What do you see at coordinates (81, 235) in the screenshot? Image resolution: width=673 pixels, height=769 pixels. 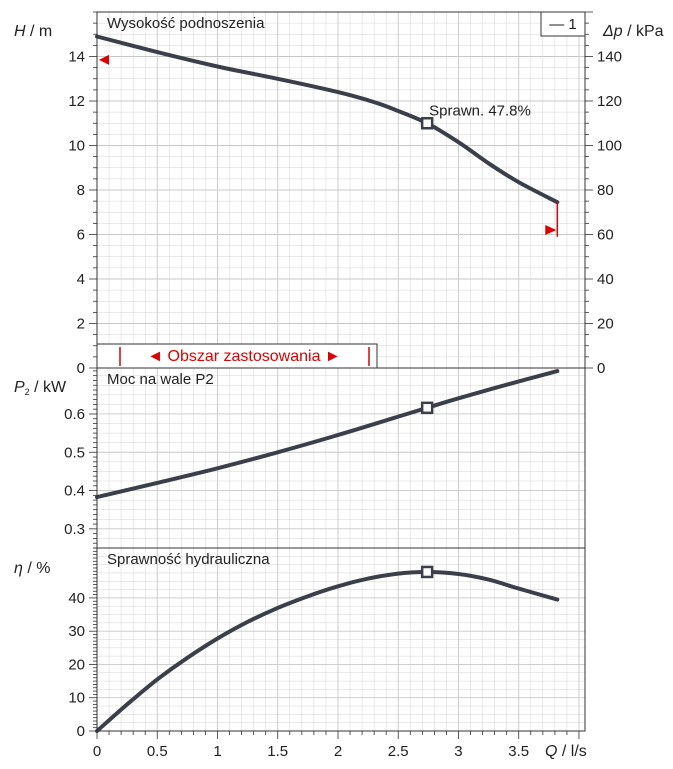 I see `y-tick-label: 6` at bounding box center [81, 235].